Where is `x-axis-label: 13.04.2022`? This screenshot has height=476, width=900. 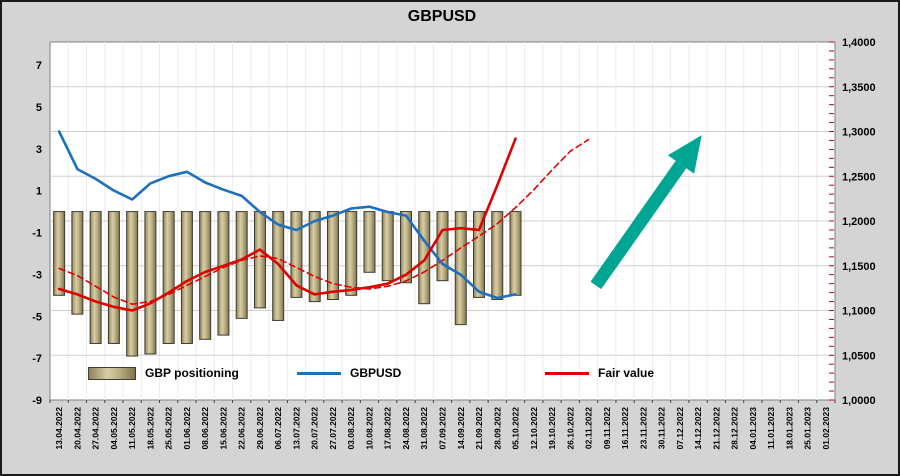 x-axis-label: 13.04.2022 is located at coordinates (59, 428).